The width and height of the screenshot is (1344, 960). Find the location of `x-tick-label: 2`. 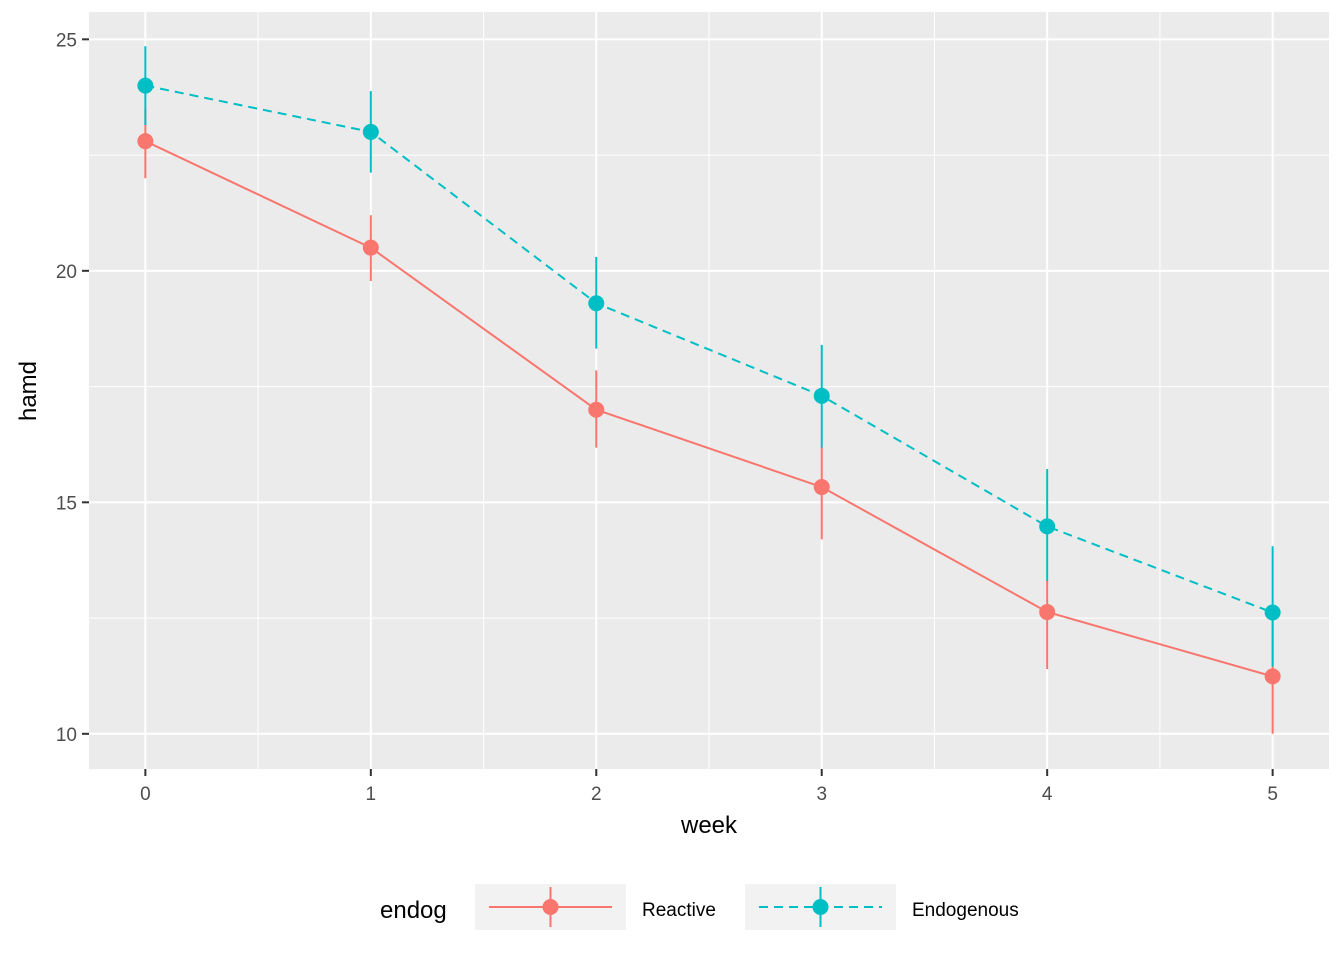

x-tick-label: 2 is located at coordinates (596, 794).